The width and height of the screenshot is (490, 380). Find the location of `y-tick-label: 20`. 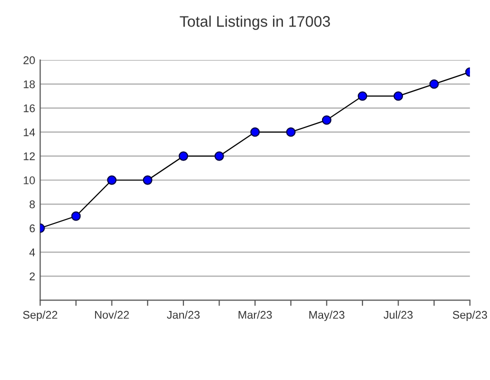

y-tick-label: 20 is located at coordinates (29, 60).